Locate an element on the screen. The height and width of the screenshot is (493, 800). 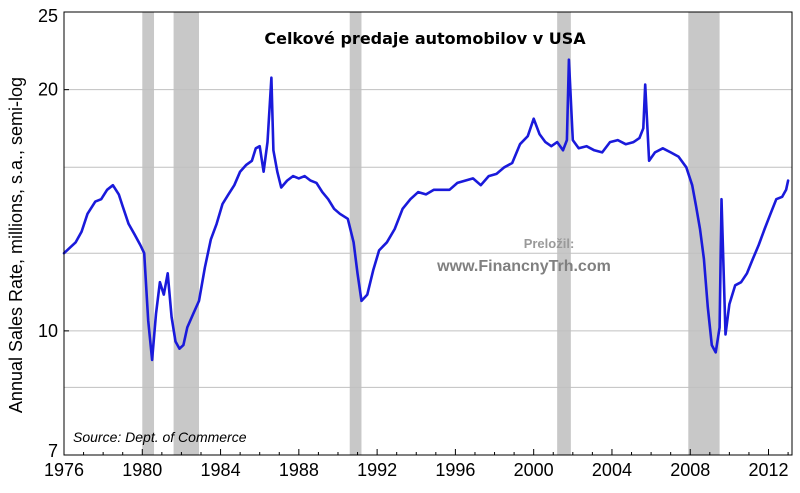
x-tick-label: 2008 is located at coordinates (690, 470).